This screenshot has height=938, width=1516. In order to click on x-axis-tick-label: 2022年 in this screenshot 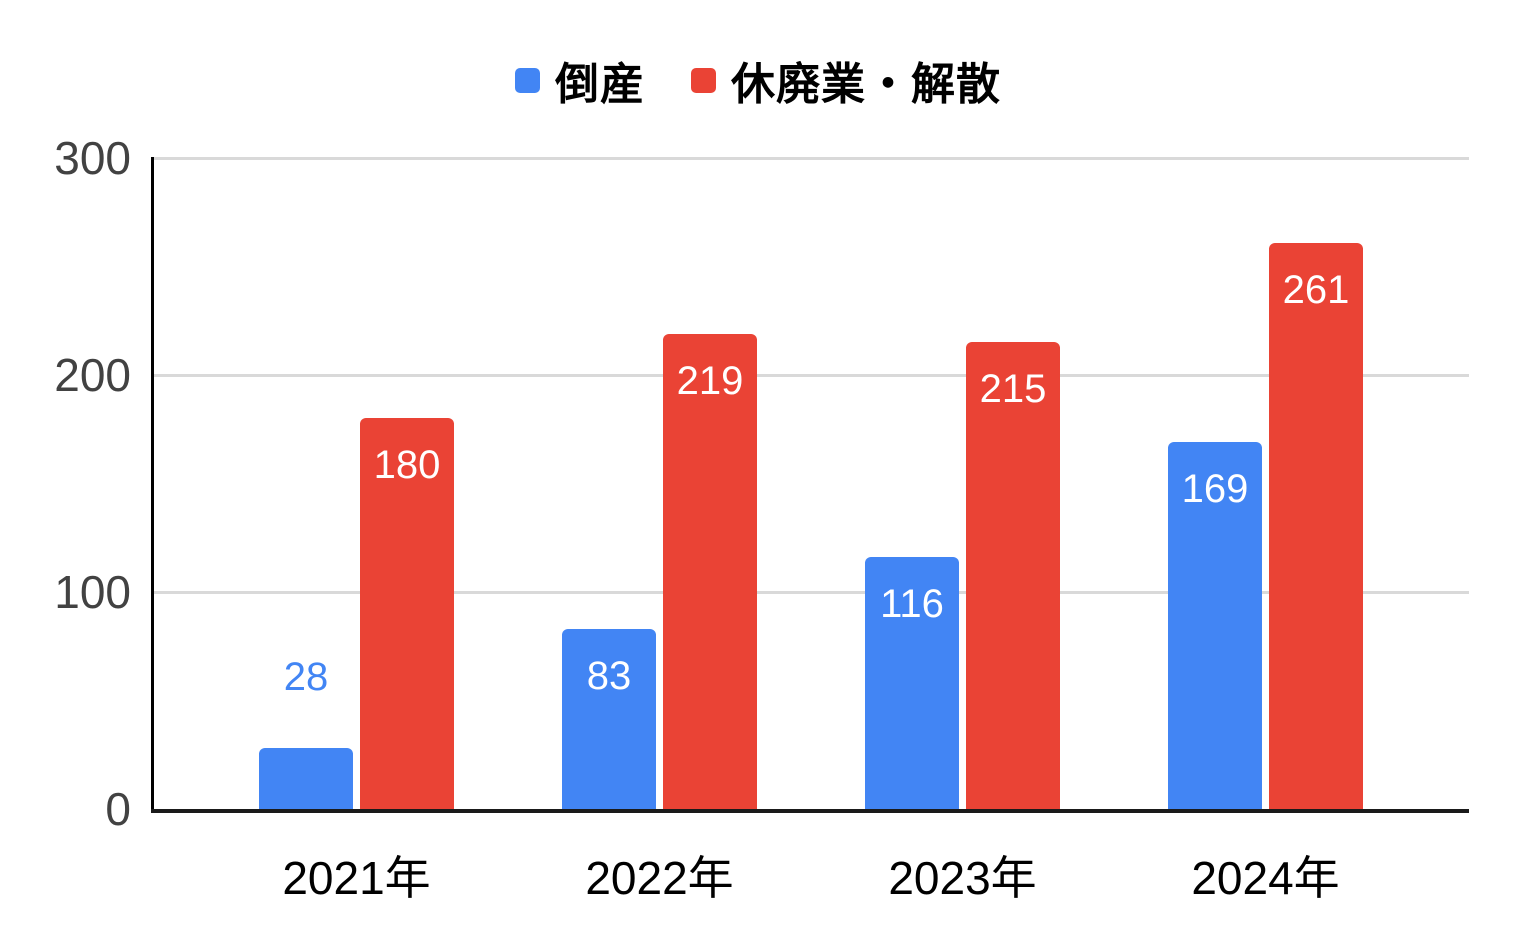, I will do `click(659, 878)`.